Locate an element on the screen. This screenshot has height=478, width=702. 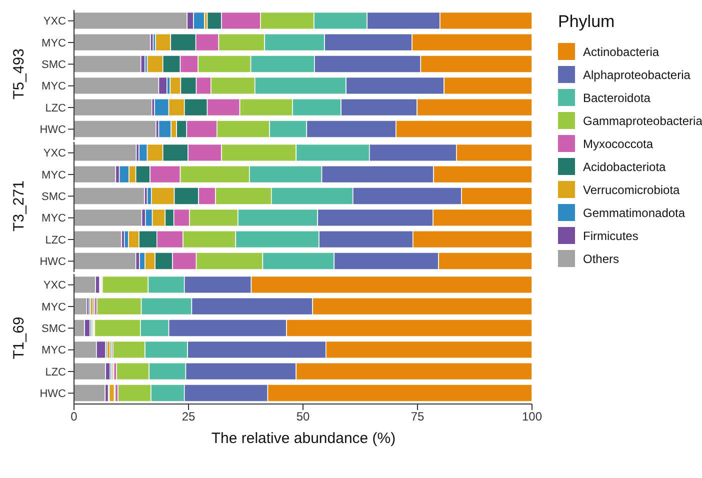
legend-label: Myxococcota is located at coordinates (618, 143).